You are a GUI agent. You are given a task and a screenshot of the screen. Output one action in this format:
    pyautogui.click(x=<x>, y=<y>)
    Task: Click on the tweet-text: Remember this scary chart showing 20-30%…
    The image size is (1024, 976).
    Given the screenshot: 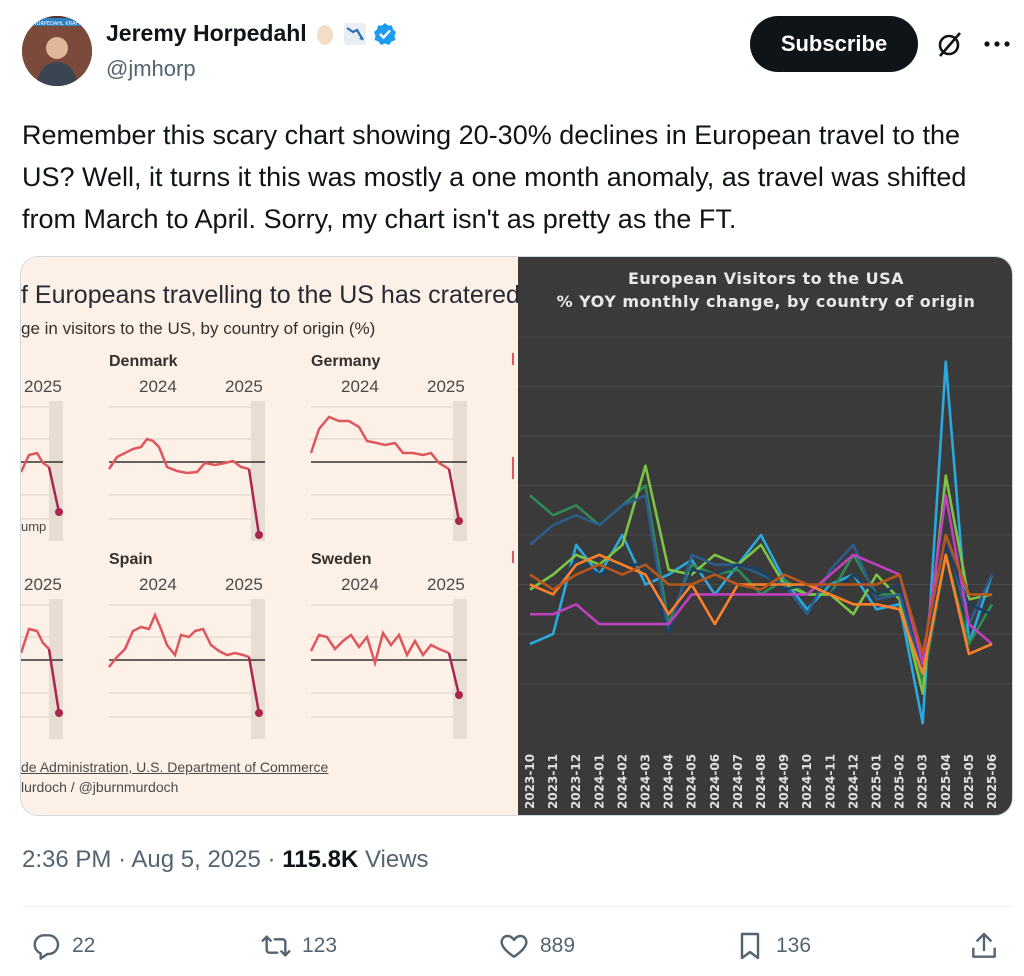 What is the action you would take?
    pyautogui.click(x=494, y=177)
    